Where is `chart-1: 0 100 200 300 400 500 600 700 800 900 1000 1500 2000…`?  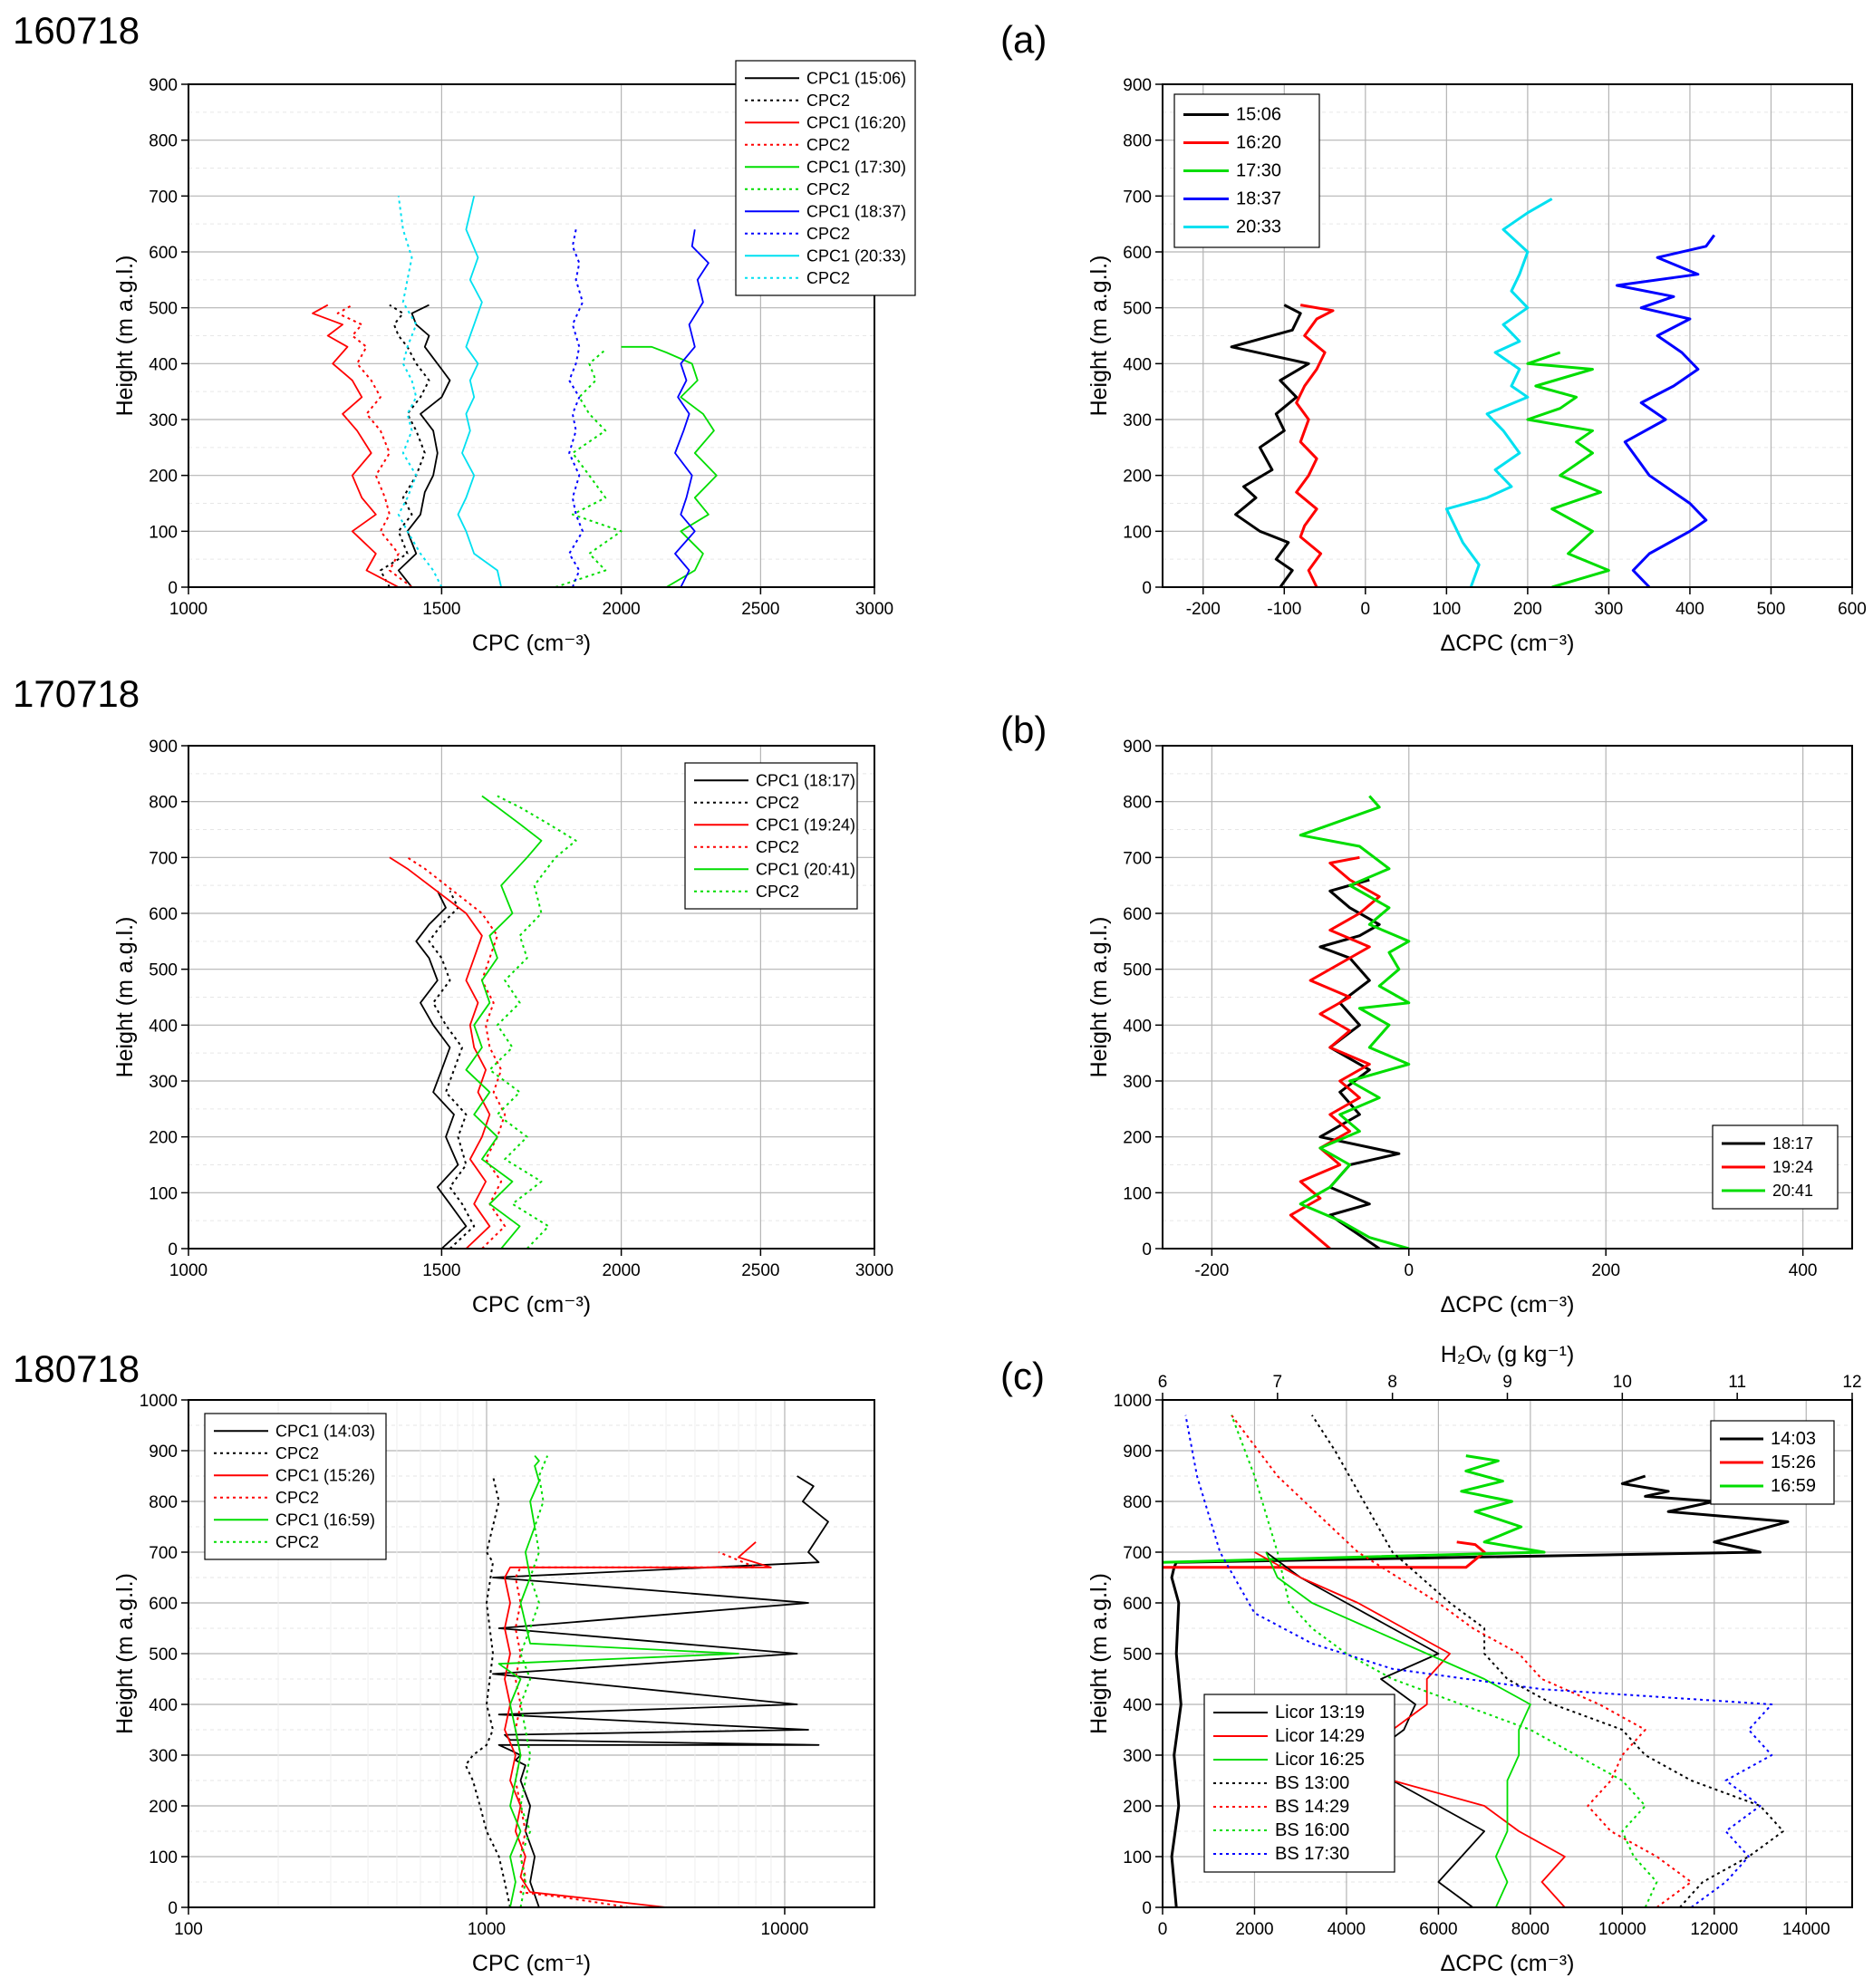
chart-1: 0 100 200 300 400 500 600 700 800 900 1000 1500 2000… is located at coordinates (514, 358).